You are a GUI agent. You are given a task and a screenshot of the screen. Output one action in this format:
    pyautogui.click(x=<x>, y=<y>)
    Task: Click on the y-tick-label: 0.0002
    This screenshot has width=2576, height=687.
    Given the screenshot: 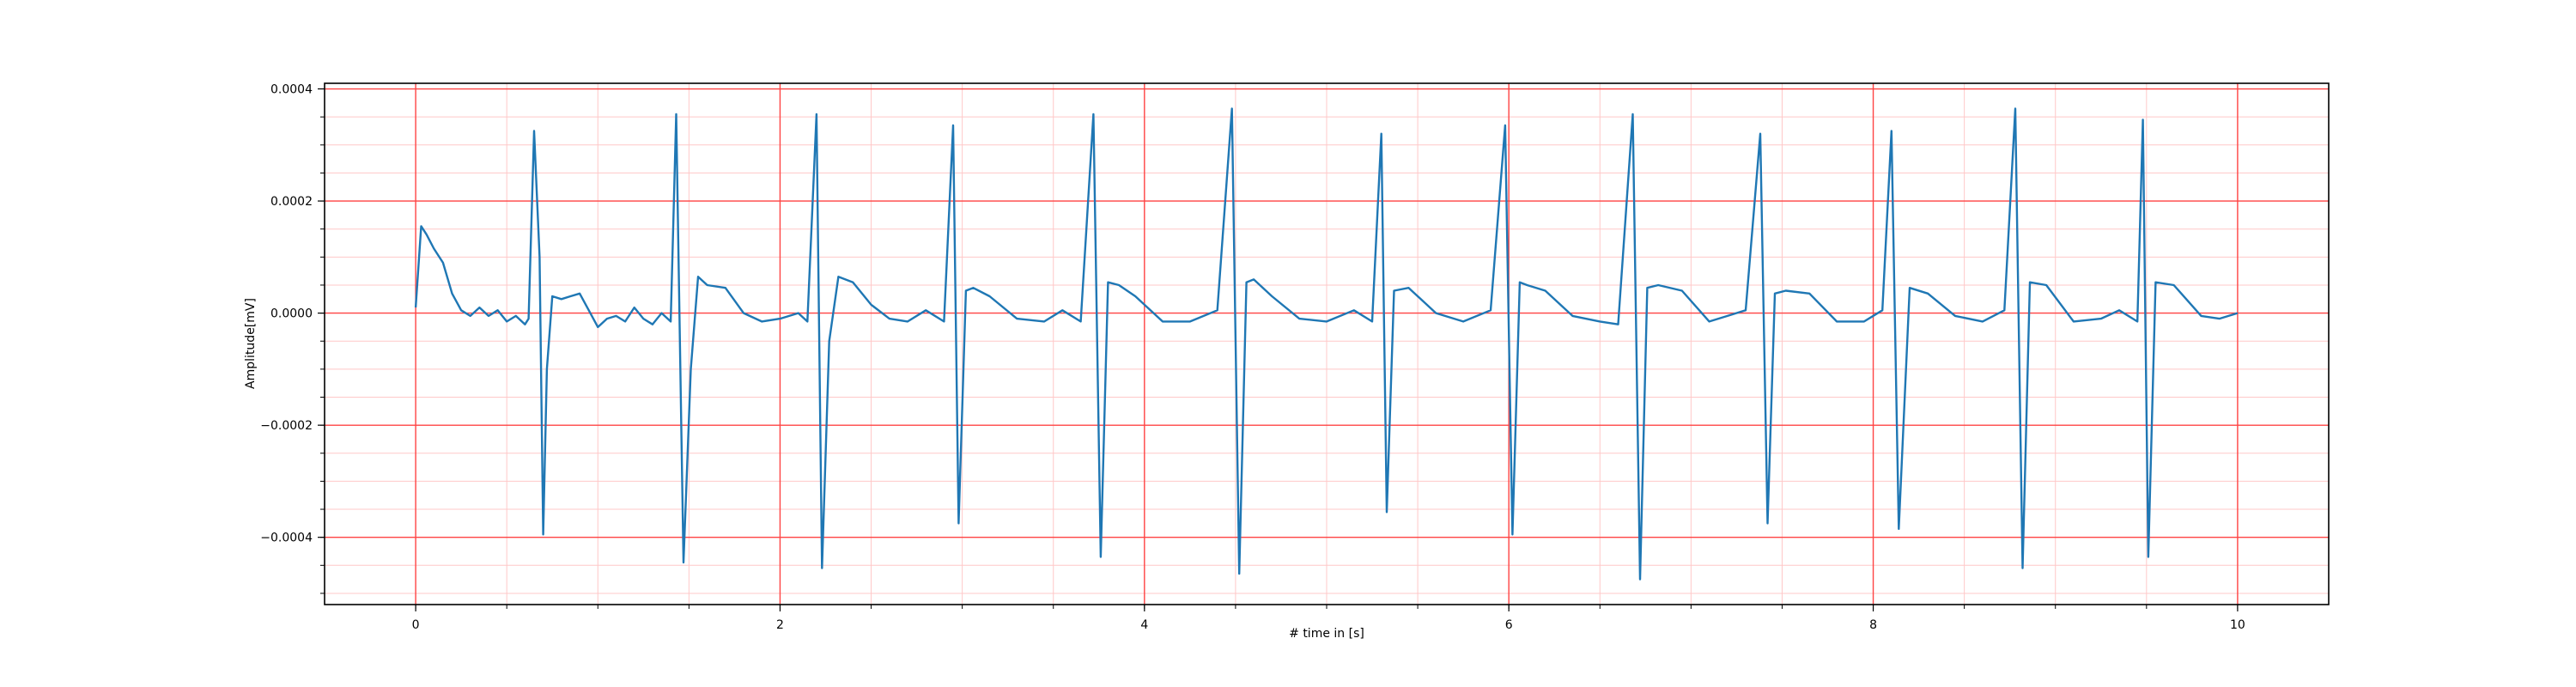 What is the action you would take?
    pyautogui.click(x=291, y=202)
    